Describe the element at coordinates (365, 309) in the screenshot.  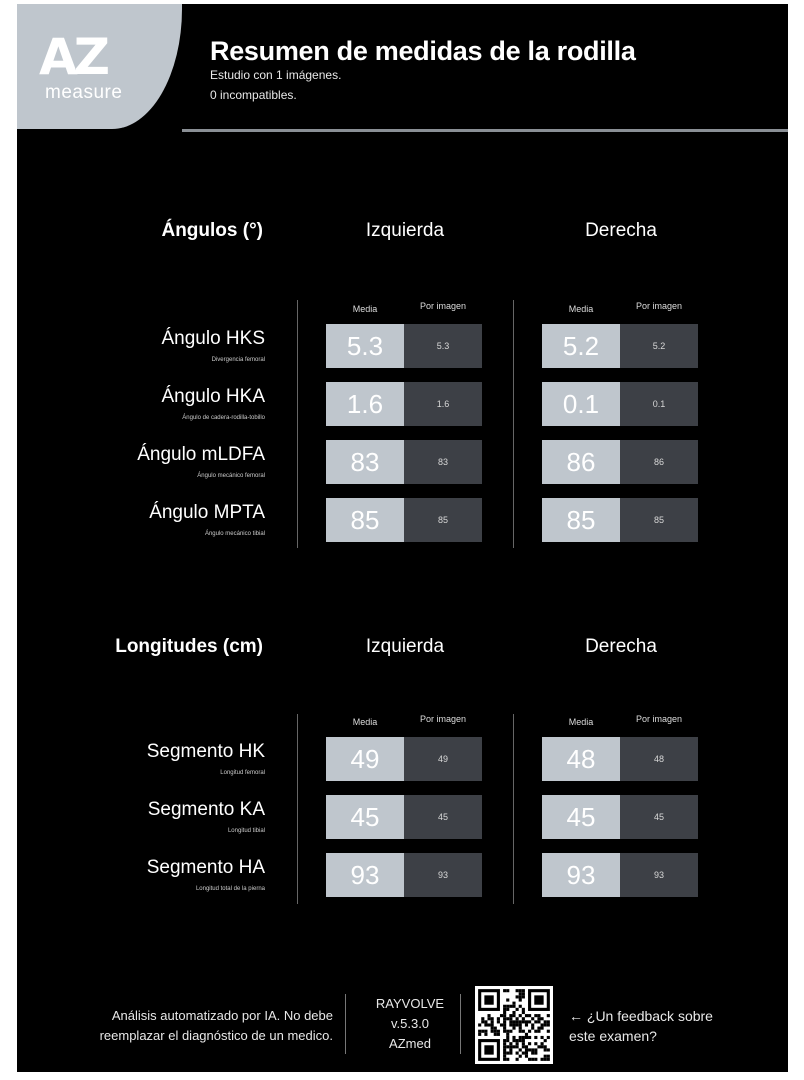
I see `angles-left-media-label: Media` at that location.